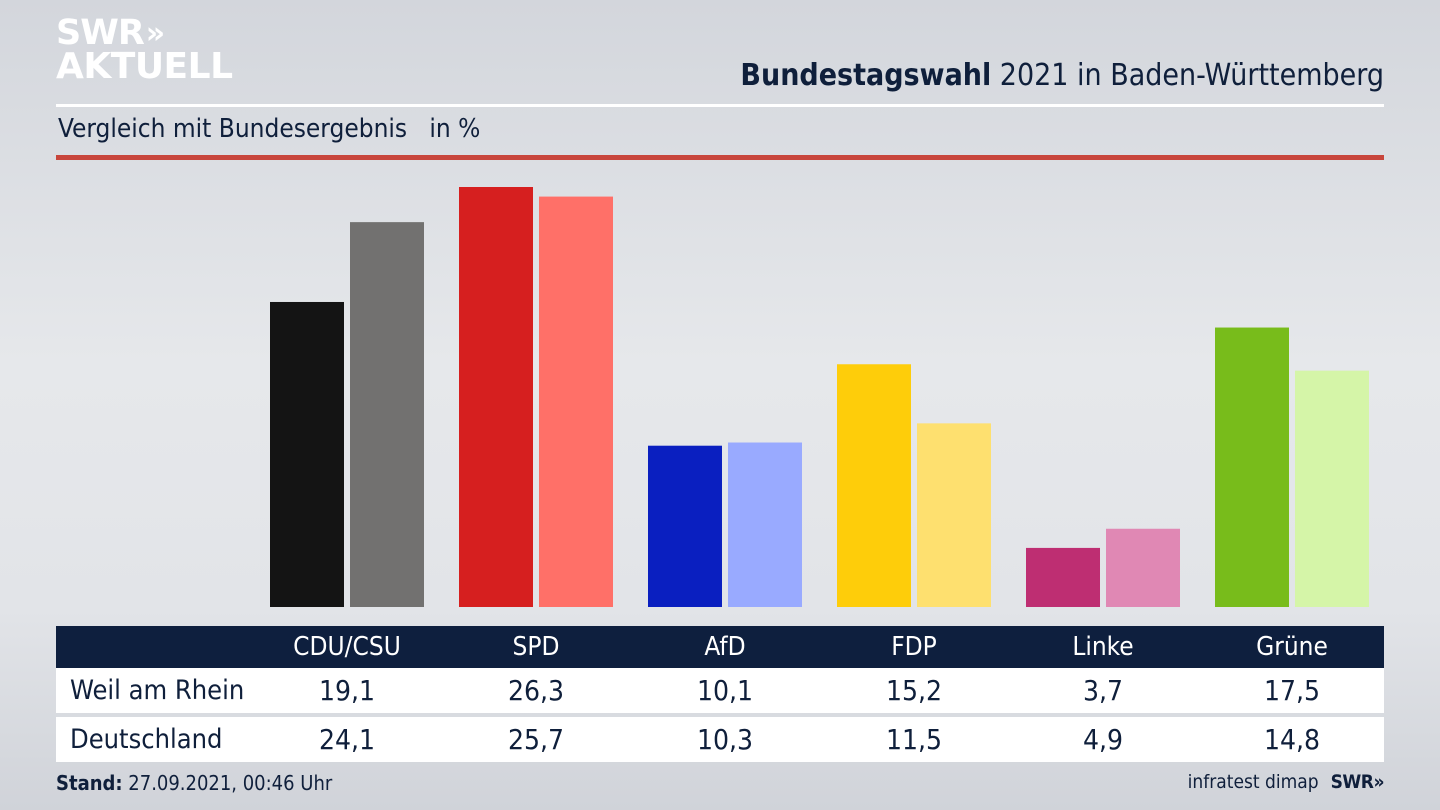 The height and width of the screenshot is (810, 1440). I want to click on value-label: 10,1, so click(725, 690).